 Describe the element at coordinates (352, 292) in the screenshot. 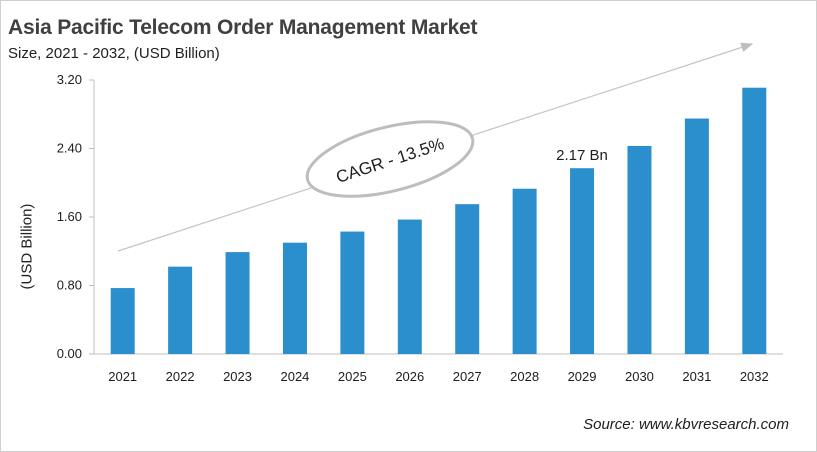

I see `bar-2025` at that location.